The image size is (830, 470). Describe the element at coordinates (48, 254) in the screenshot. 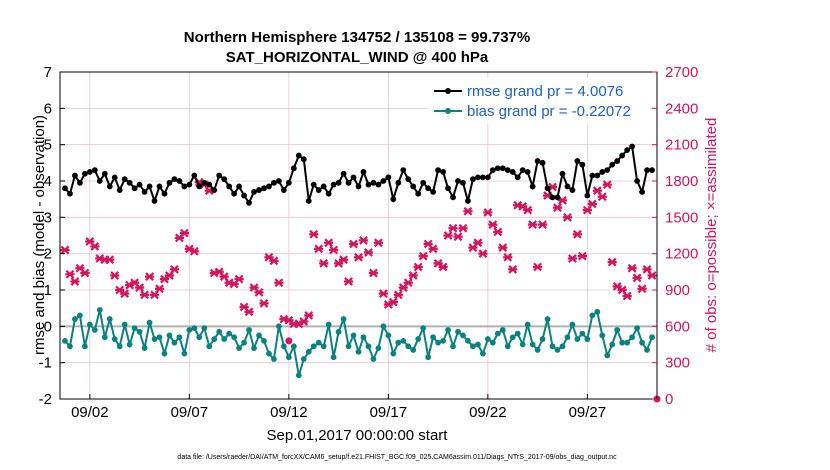

I see `tick-label-left: 2` at that location.